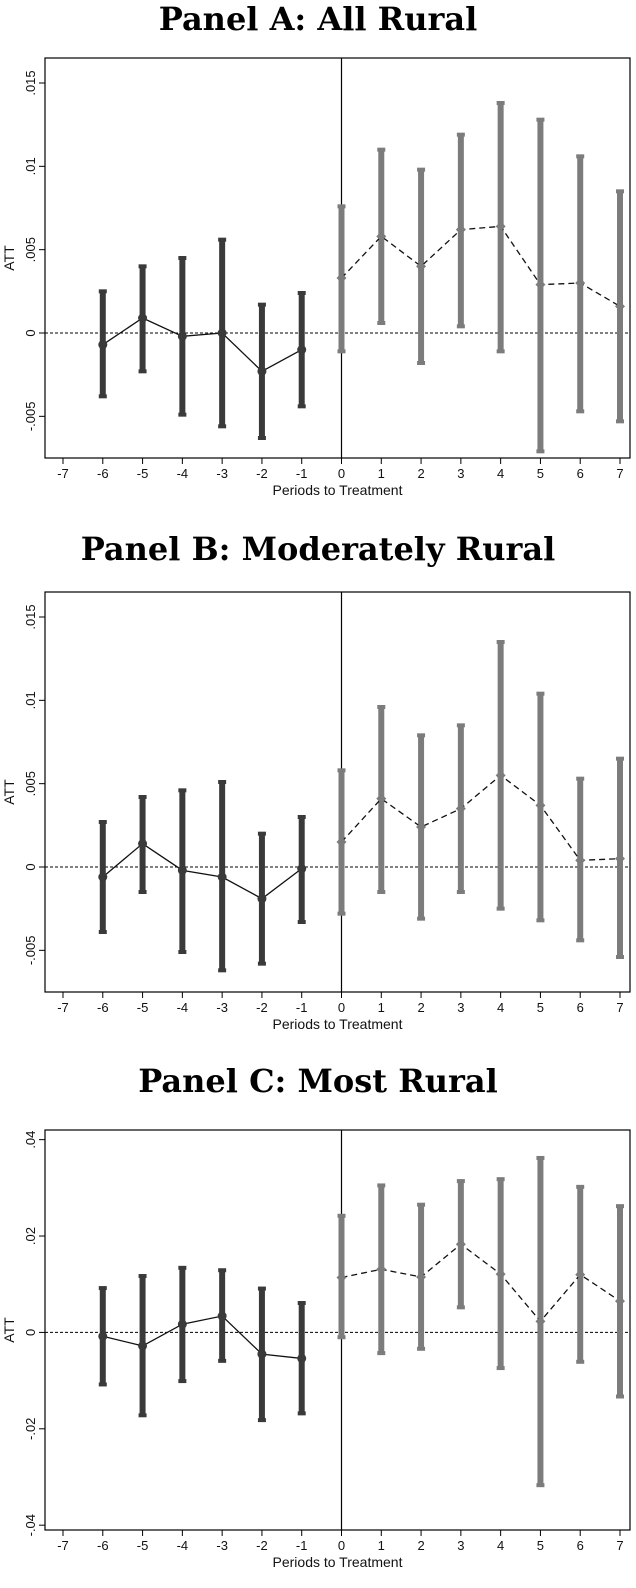 This screenshot has width=636, height=1588. Describe the element at coordinates (30, 1429) in the screenshot. I see `y-tick-label: -.02` at that location.